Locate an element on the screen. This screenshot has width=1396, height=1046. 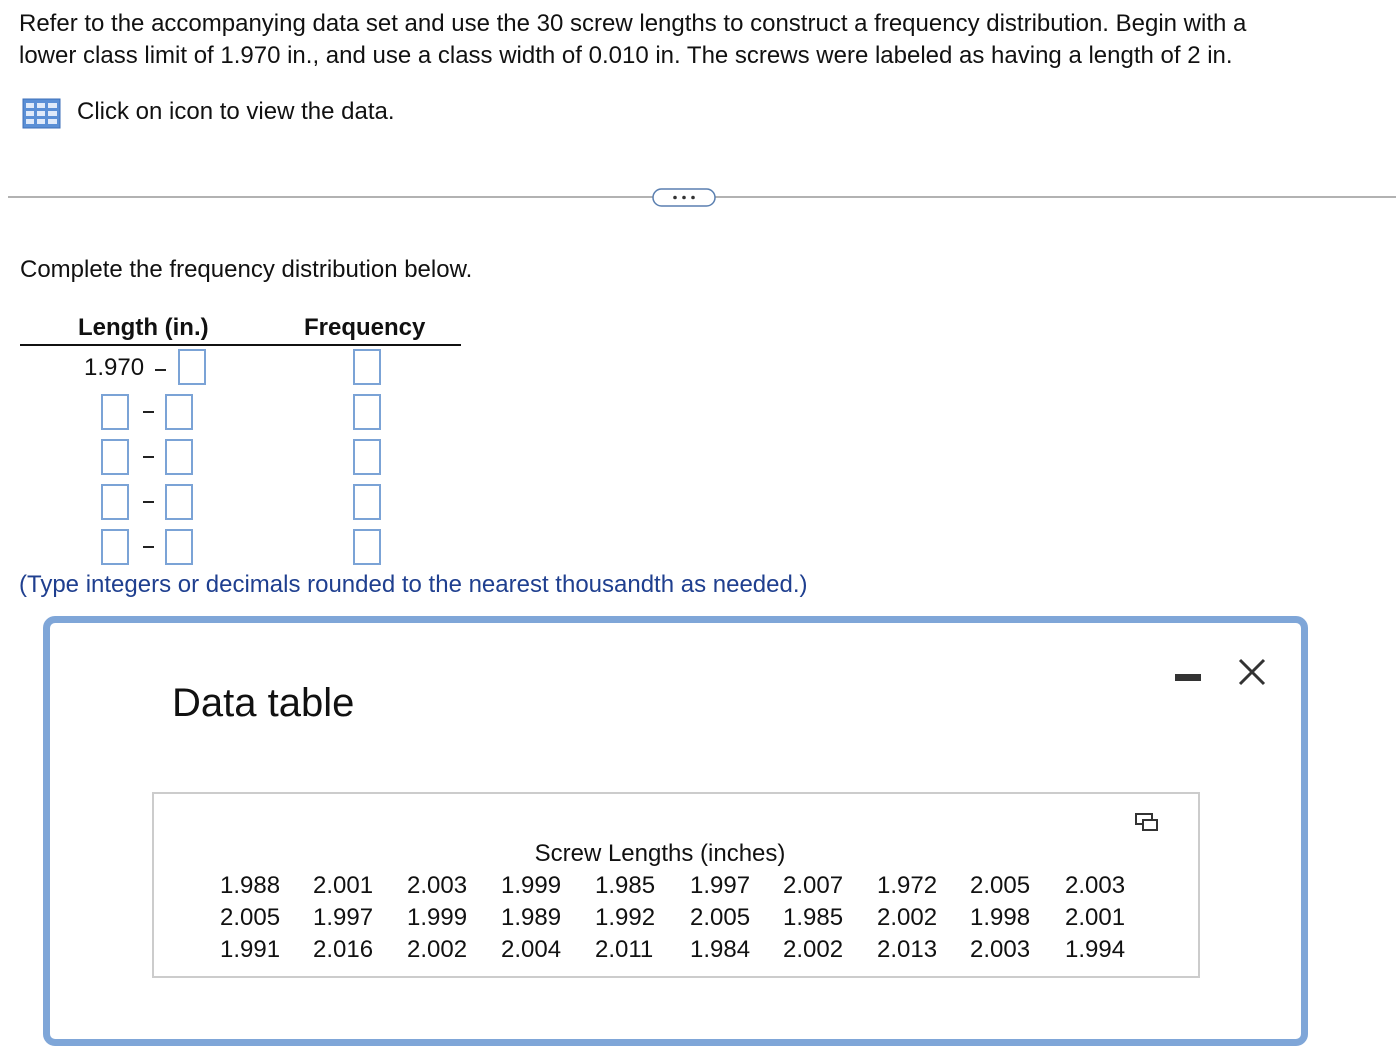
data-cell: 2.004 is located at coordinates (531, 949).